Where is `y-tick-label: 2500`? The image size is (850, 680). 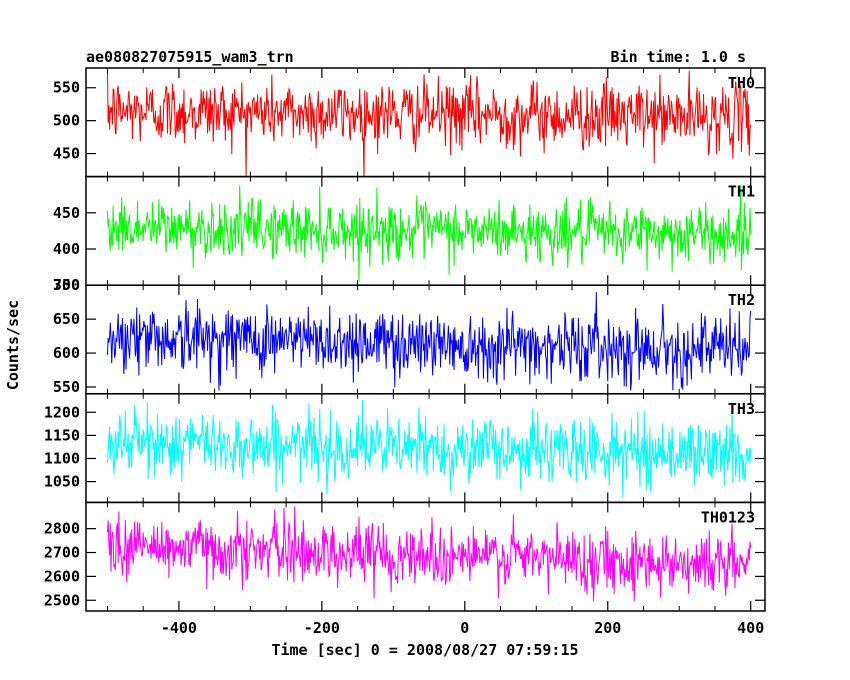
y-tick-label: 2500 is located at coordinates (62, 600).